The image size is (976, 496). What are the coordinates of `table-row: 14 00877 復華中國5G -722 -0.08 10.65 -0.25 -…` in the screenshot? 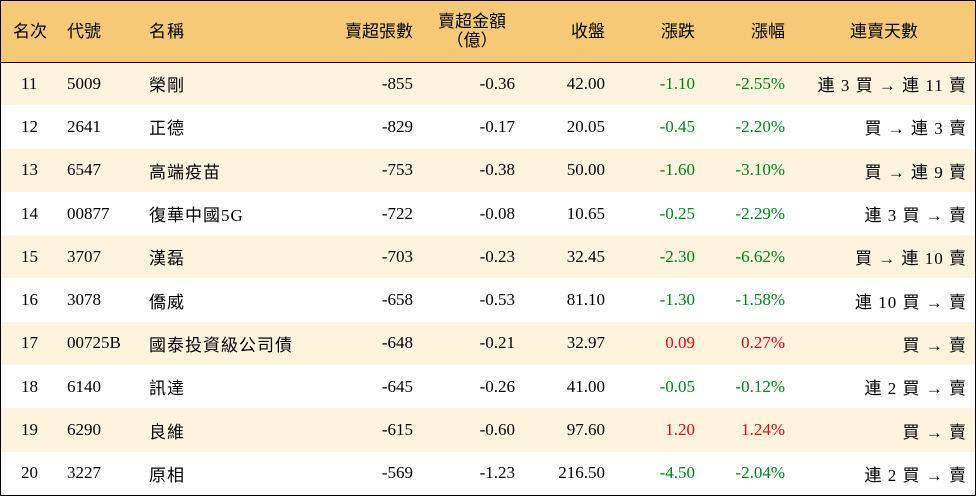 It's located at (488, 213).